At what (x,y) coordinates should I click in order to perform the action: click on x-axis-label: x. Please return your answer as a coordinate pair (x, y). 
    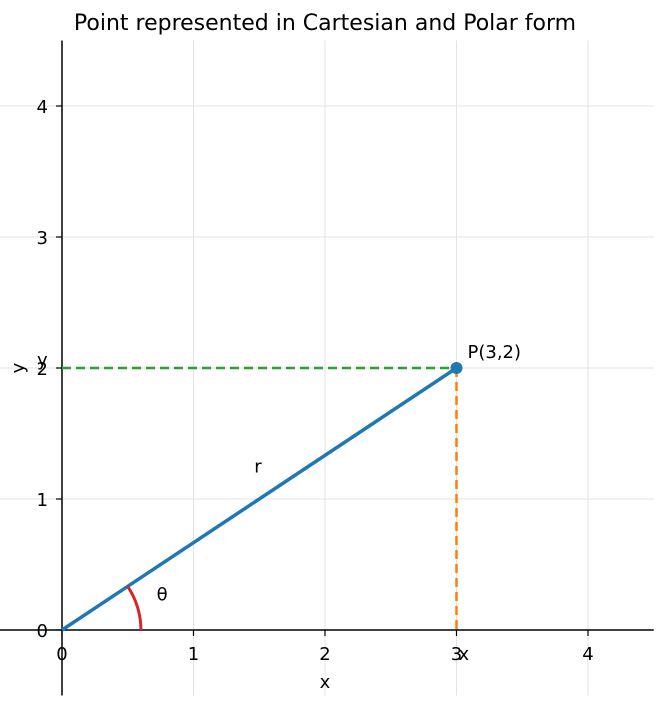
    Looking at the image, I should click on (325, 682).